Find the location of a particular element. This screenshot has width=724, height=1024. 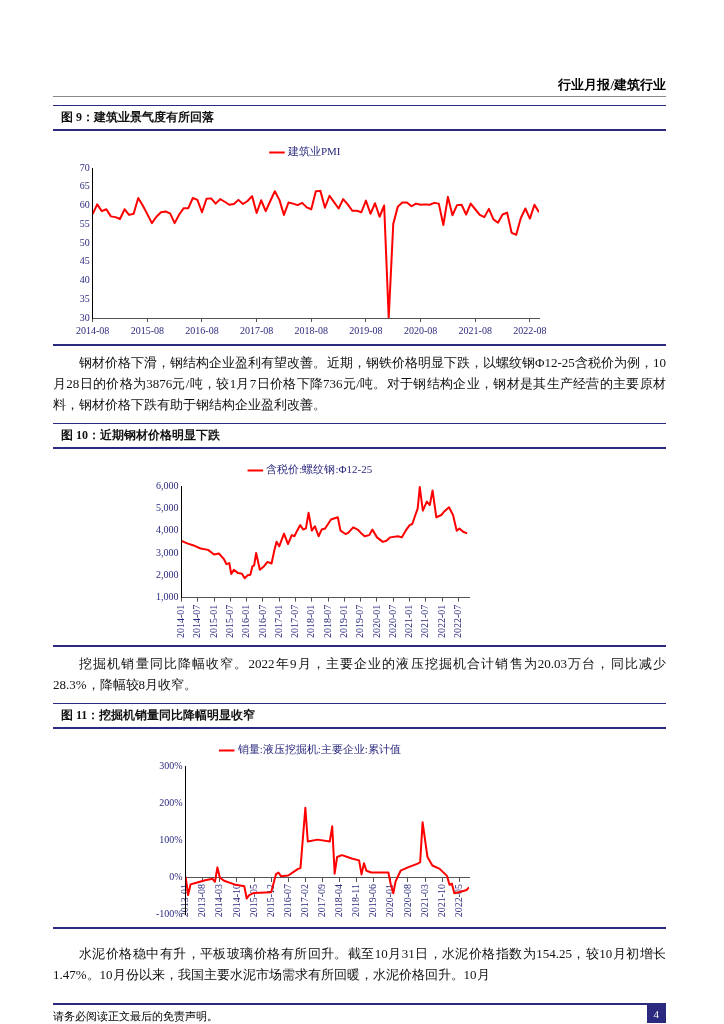

legend-label: 建筑业PMI is located at coordinates (313, 151).